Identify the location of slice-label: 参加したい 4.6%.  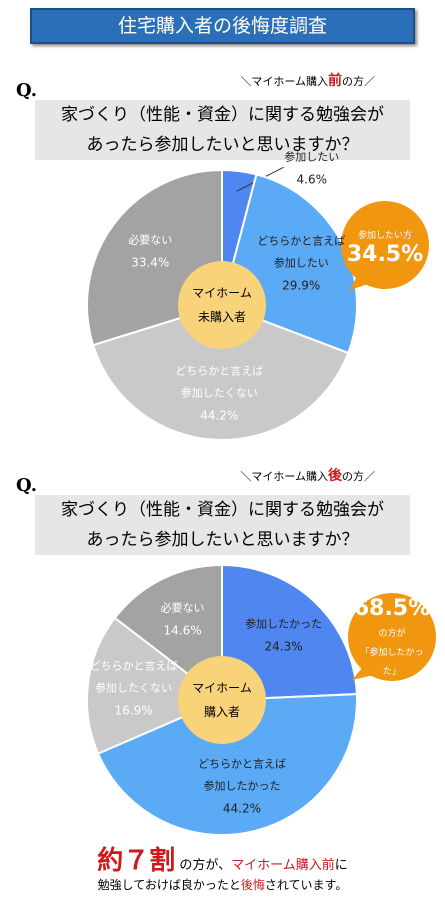
(311, 169).